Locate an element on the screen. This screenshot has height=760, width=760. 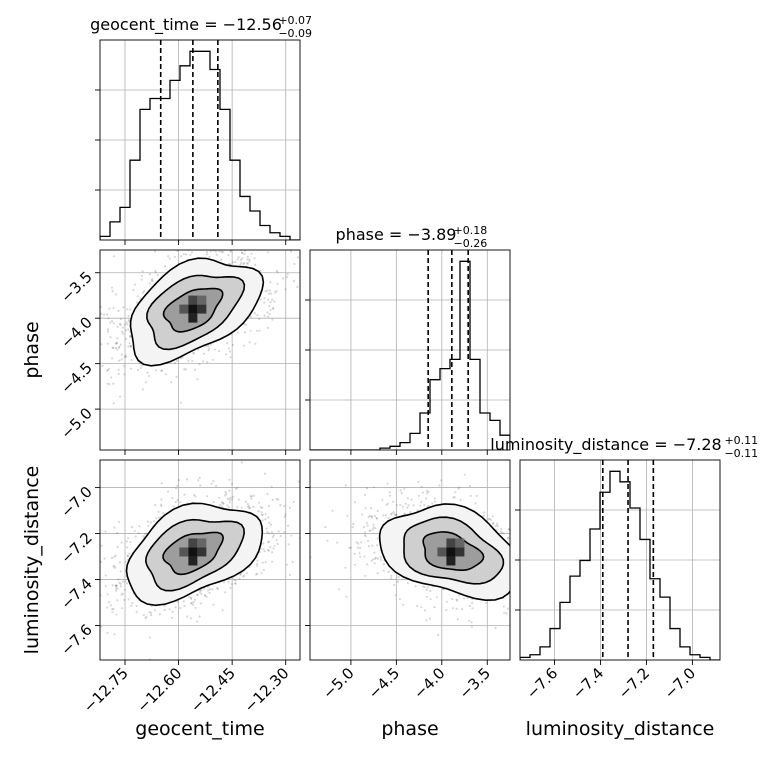
panel-frame is located at coordinates (410, 560).